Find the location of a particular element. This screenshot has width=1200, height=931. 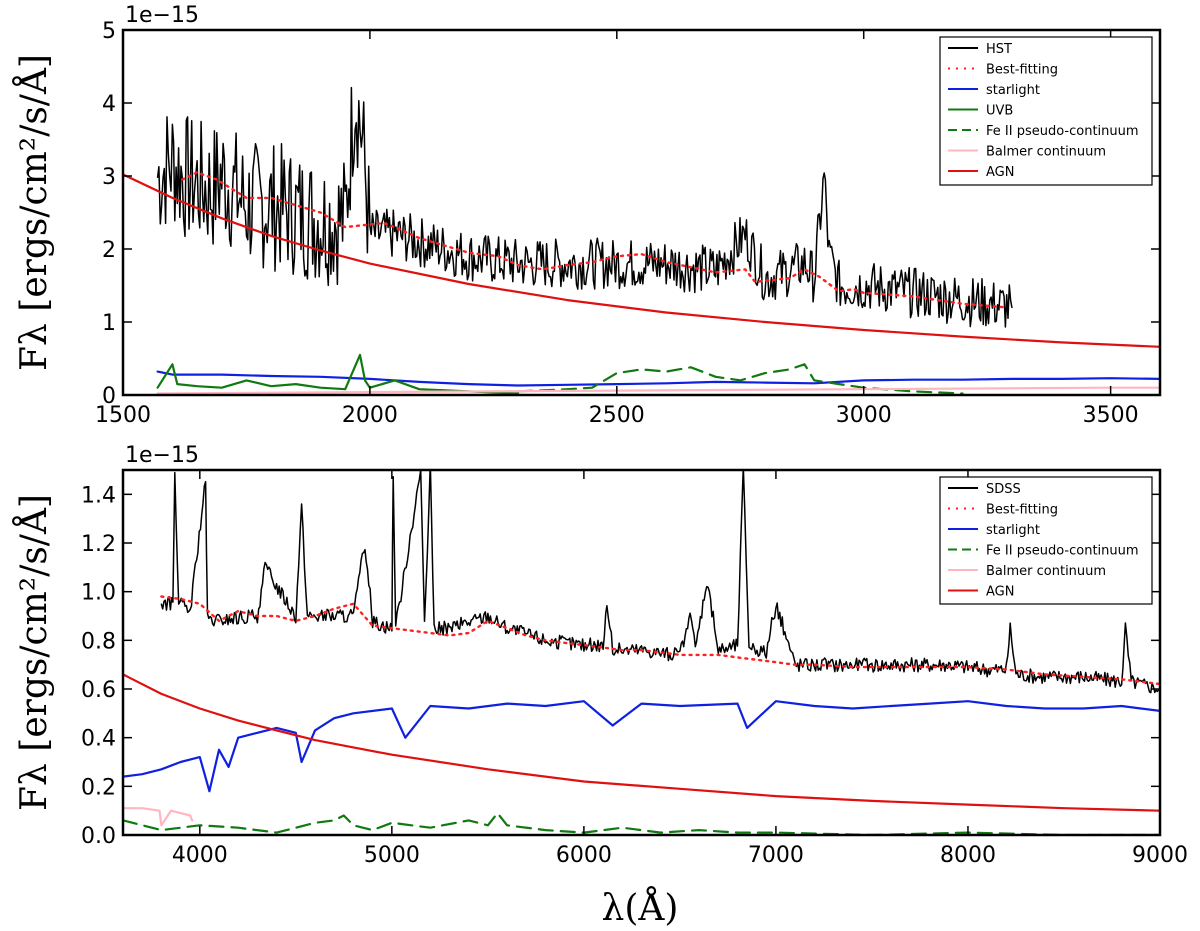

y-tick-label: 1.0 is located at coordinates (98, 593).